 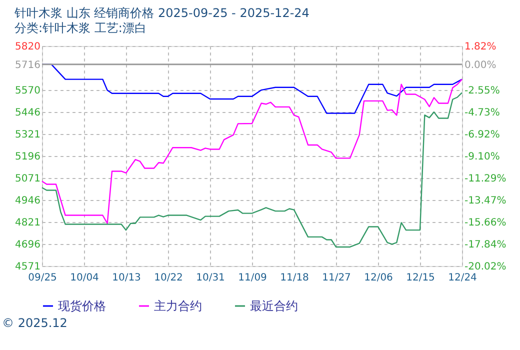 What do you see at coordinates (482, 157) in the screenshot?
I see `y2-tick-label: -9.10%` at bounding box center [482, 157].